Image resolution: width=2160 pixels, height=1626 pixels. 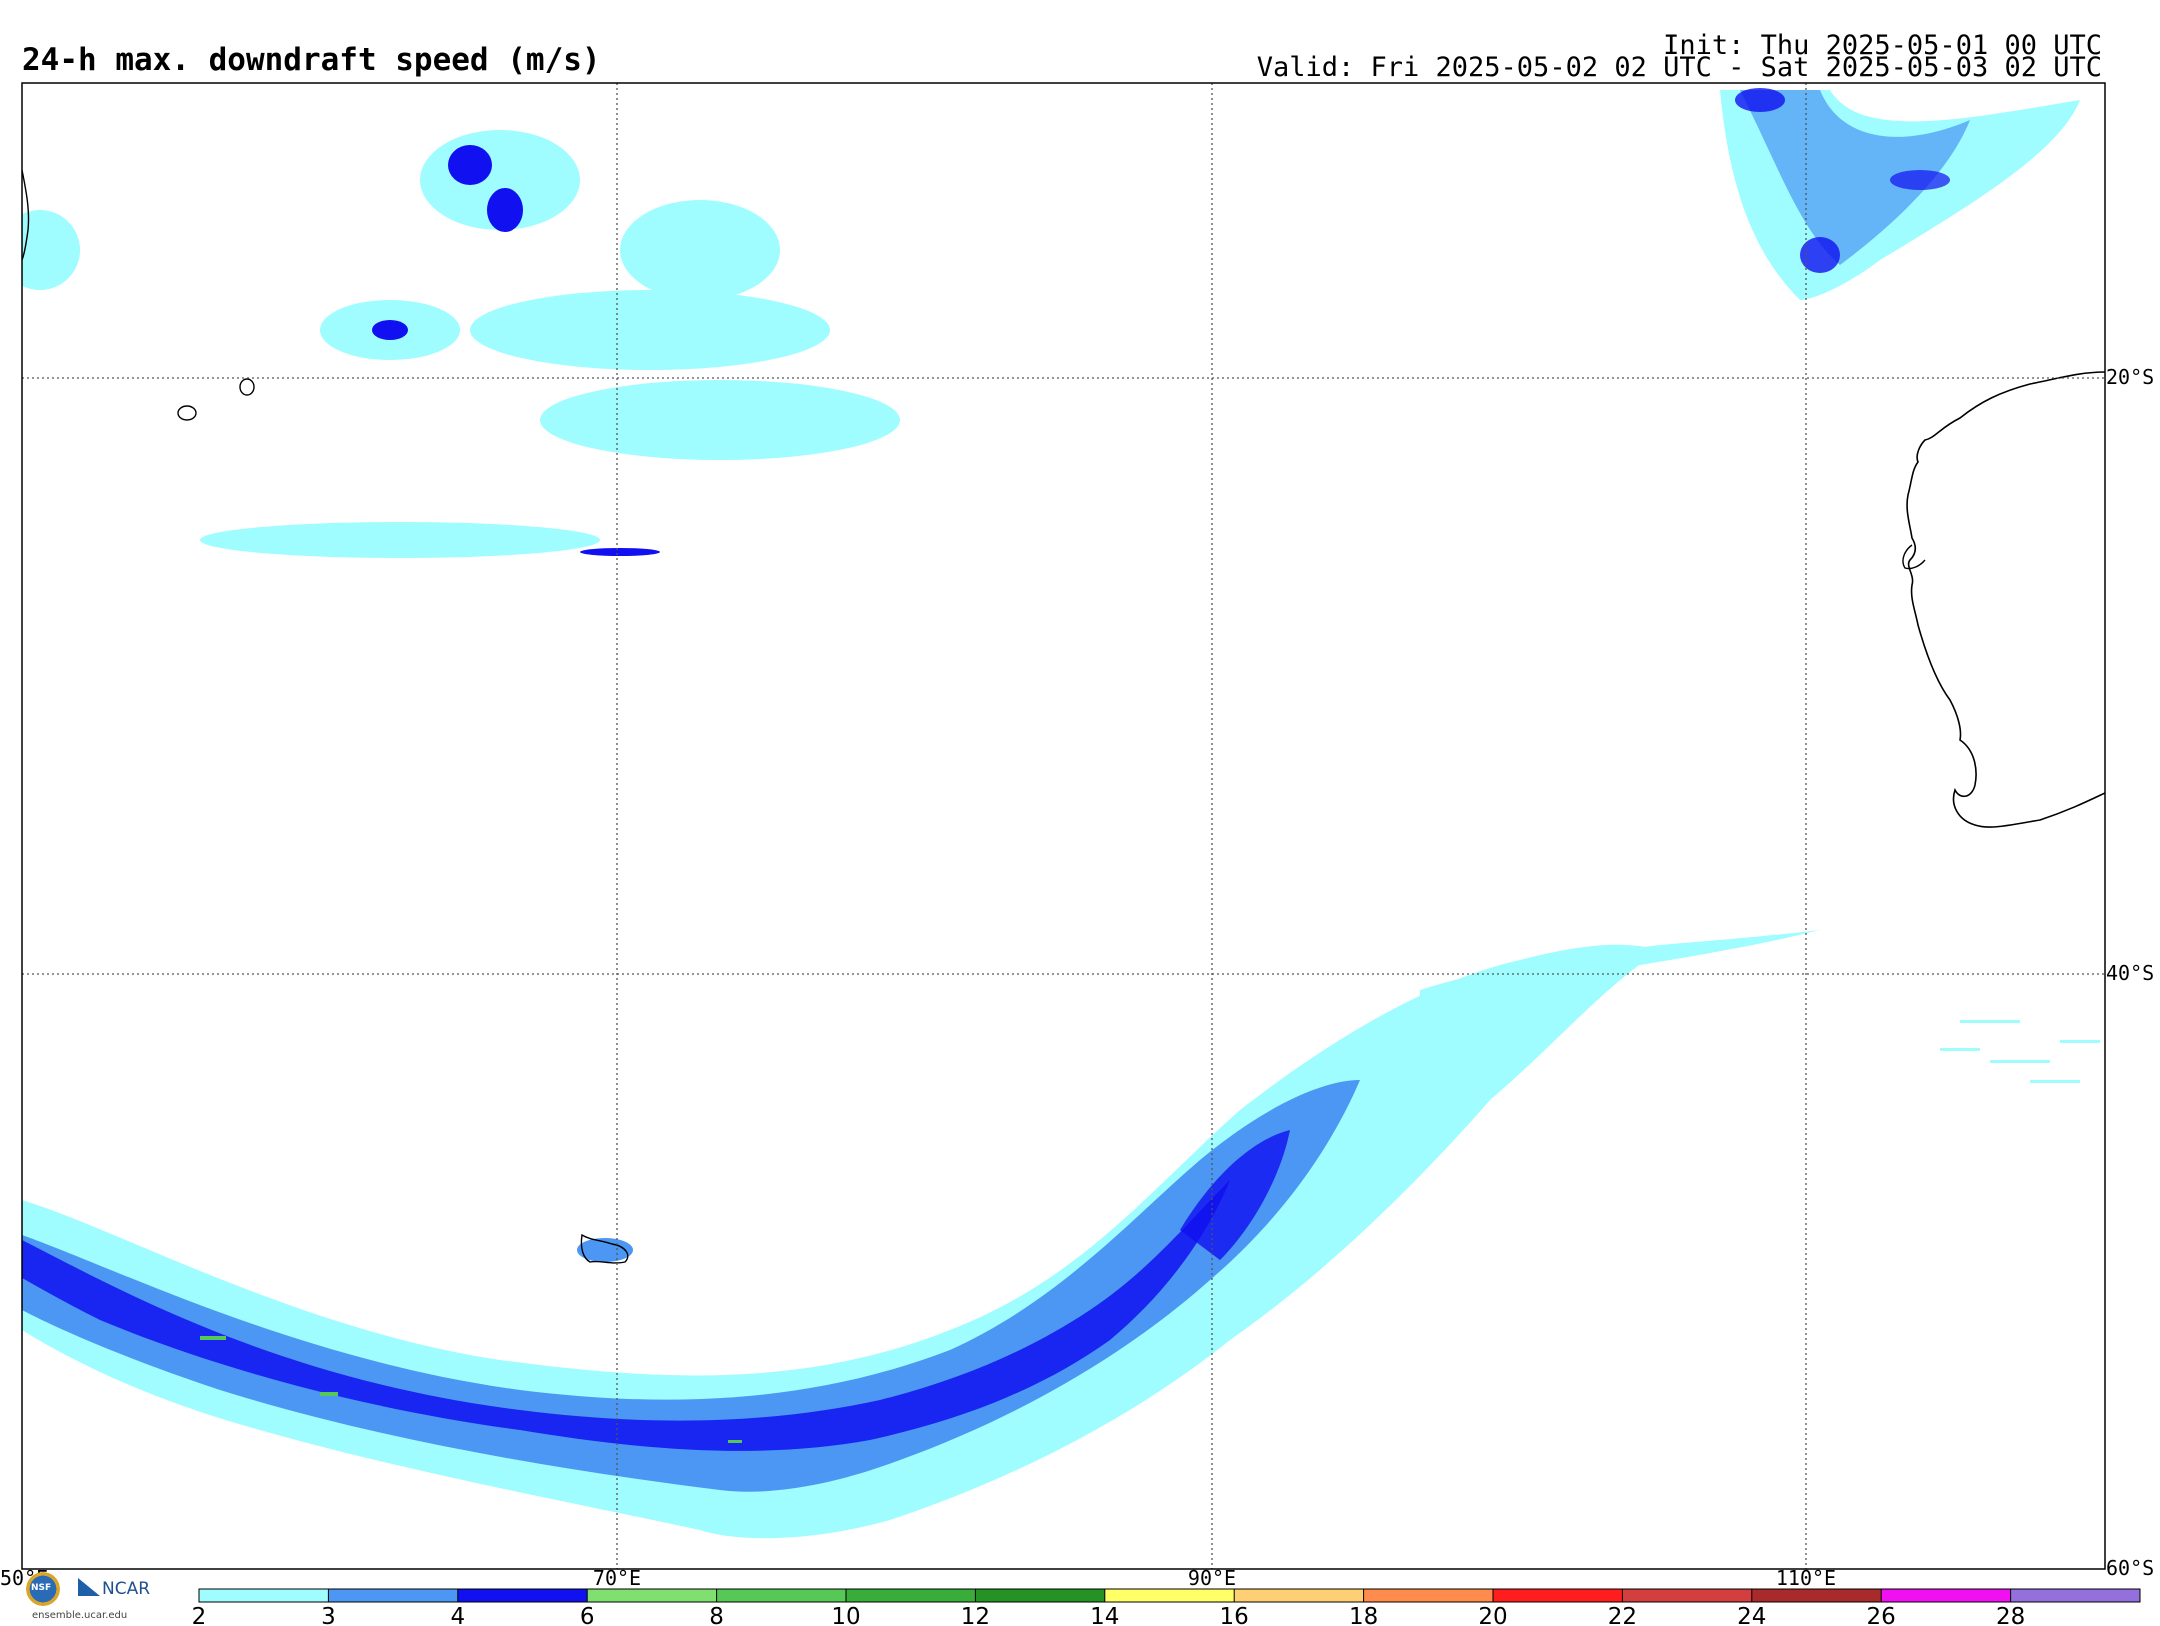 What do you see at coordinates (2020, 1051) in the screenshot?
I see `downdraft-southeast-streaks` at bounding box center [2020, 1051].